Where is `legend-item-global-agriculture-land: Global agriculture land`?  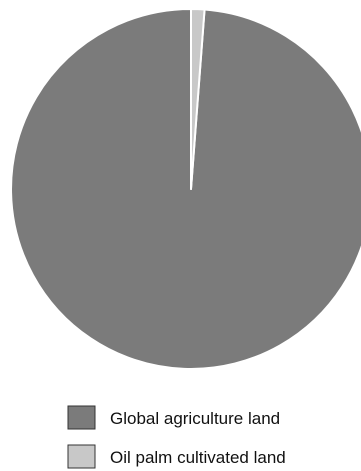 legend-item-global-agriculture-land: Global agriculture land is located at coordinates (173, 417).